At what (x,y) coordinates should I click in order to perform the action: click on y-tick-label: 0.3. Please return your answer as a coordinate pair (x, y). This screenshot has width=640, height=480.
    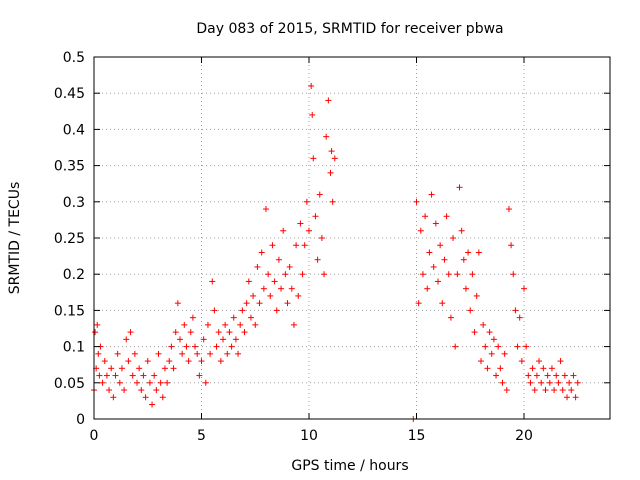
    Looking at the image, I should click on (74, 203).